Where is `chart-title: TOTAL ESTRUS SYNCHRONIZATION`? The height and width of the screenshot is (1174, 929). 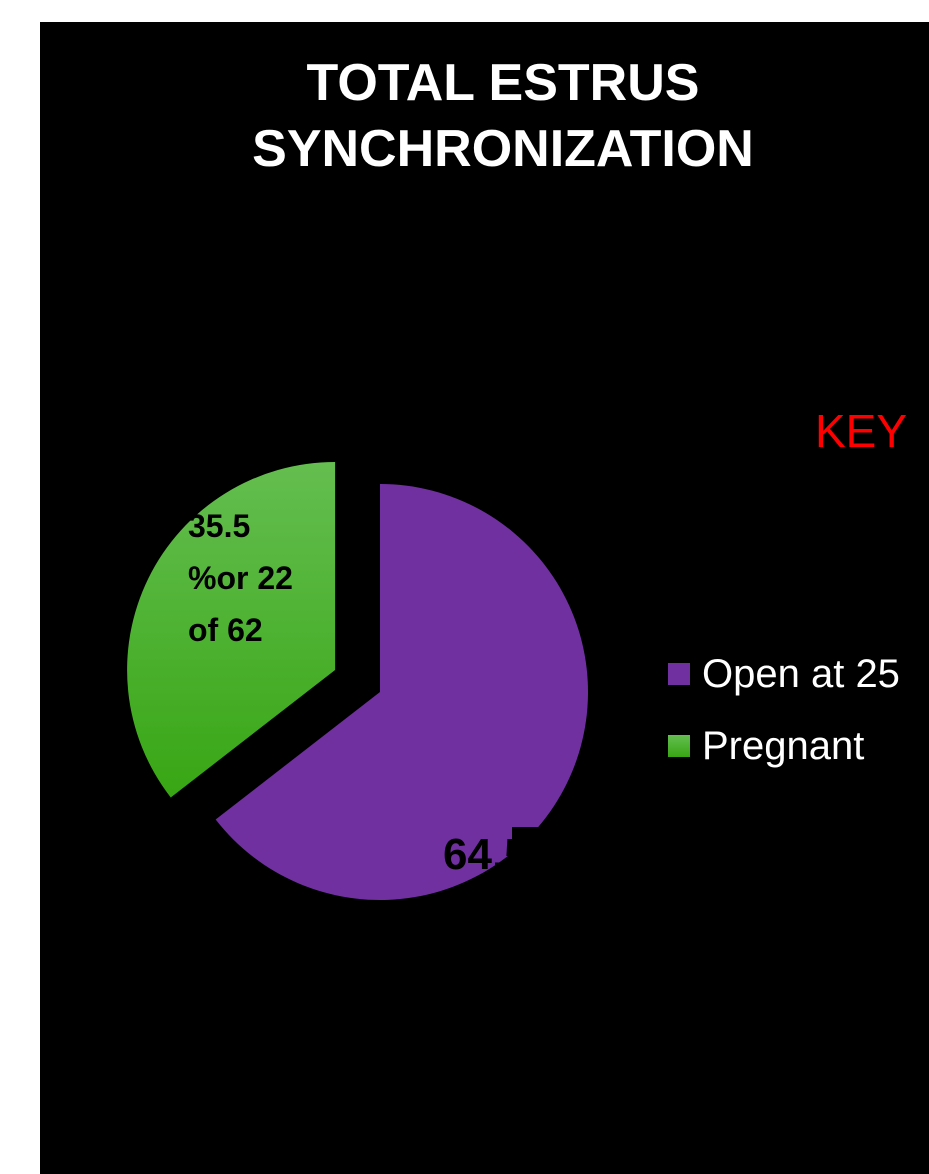 chart-title: TOTAL ESTRUS SYNCHRONIZATION is located at coordinates (503, 116).